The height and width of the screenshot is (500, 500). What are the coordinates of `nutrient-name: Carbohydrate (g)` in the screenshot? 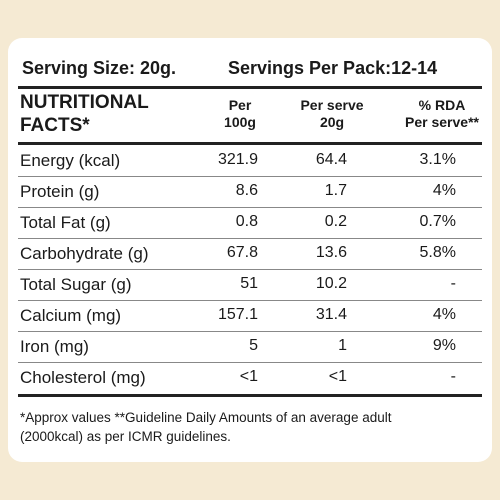 It's located at (84, 253).